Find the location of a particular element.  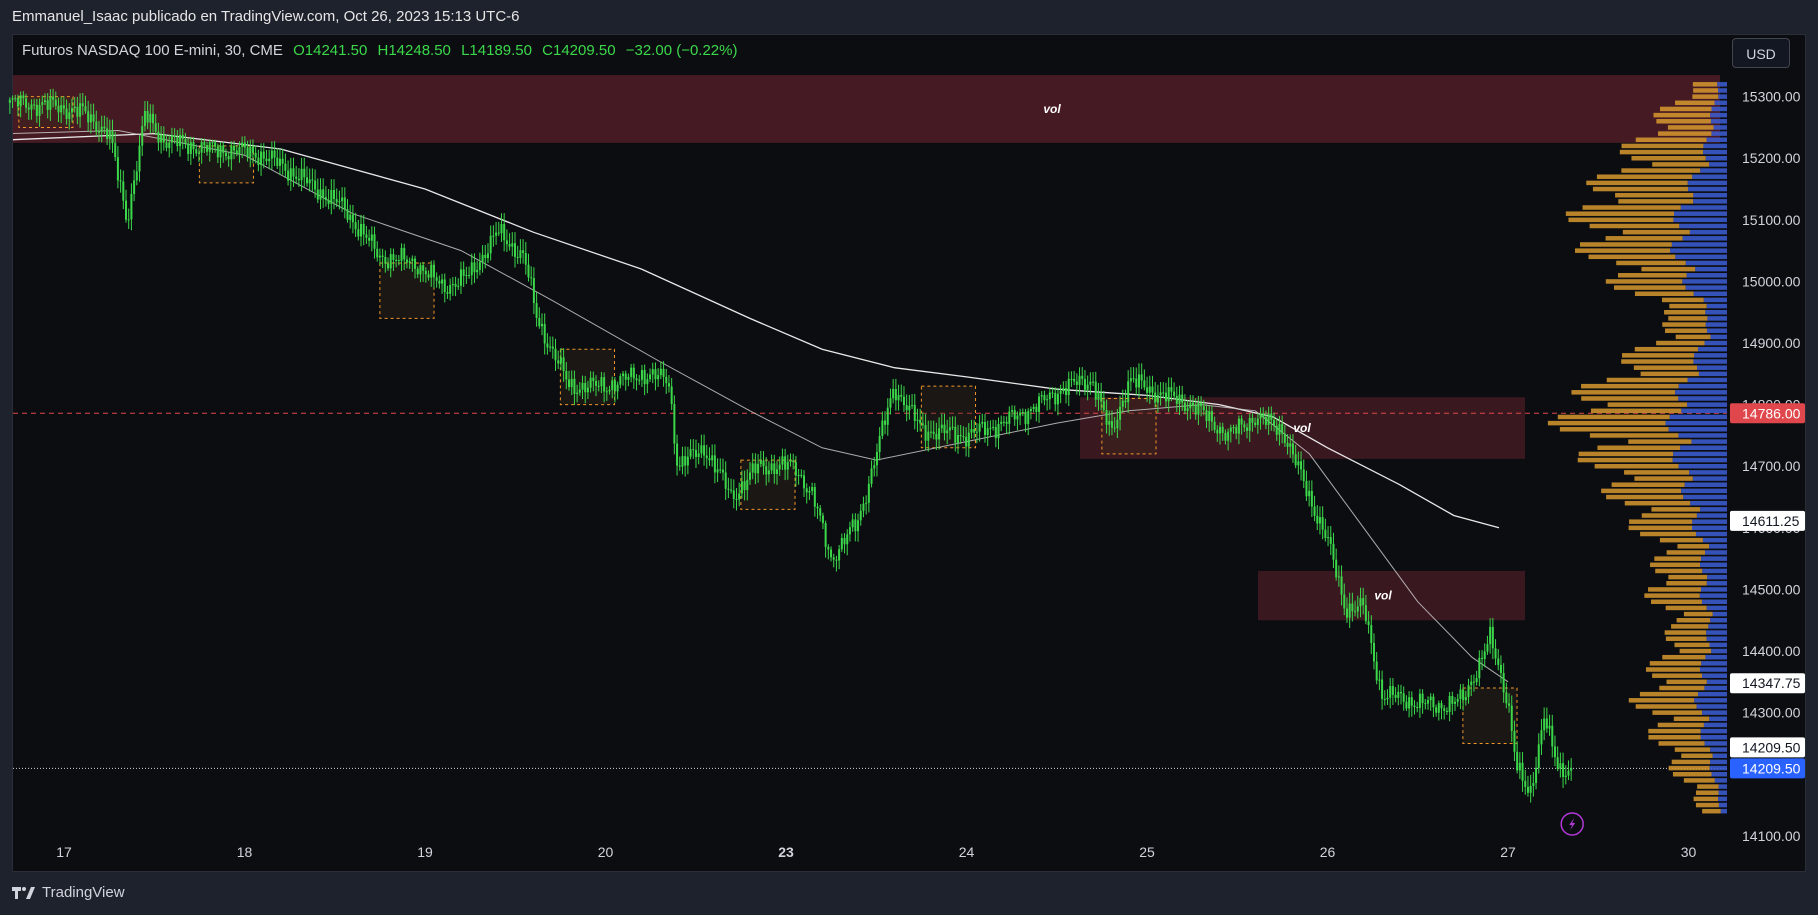

alert-lightning-icon is located at coordinates (1572, 824).